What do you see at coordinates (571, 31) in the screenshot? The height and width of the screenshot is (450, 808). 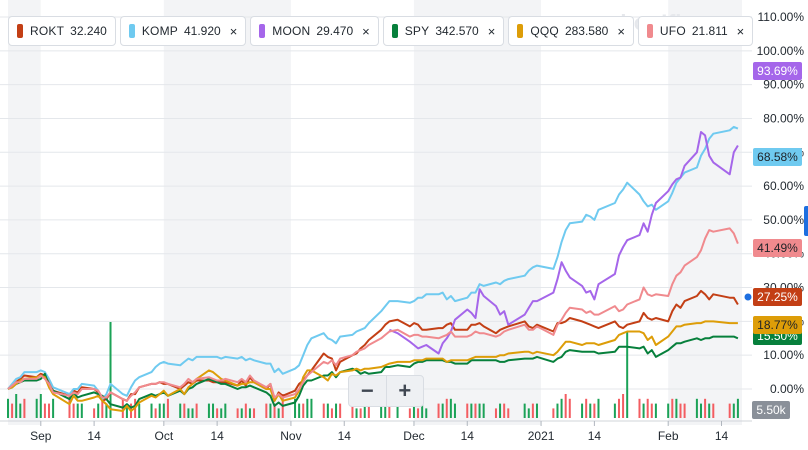 I see `legend-chip-qqq: QQQ 283.580 ×` at bounding box center [571, 31].